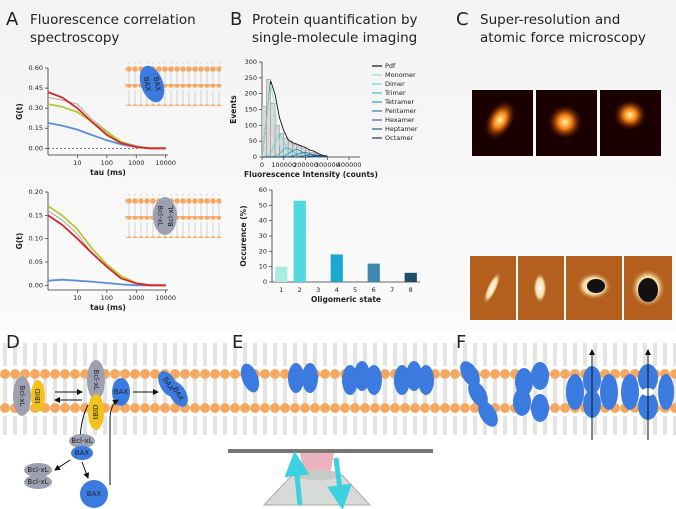 This screenshot has height=509, width=676. Describe the element at coordinates (251, 110) in the screenshot. I see `y-tick-label: 150` at that location.